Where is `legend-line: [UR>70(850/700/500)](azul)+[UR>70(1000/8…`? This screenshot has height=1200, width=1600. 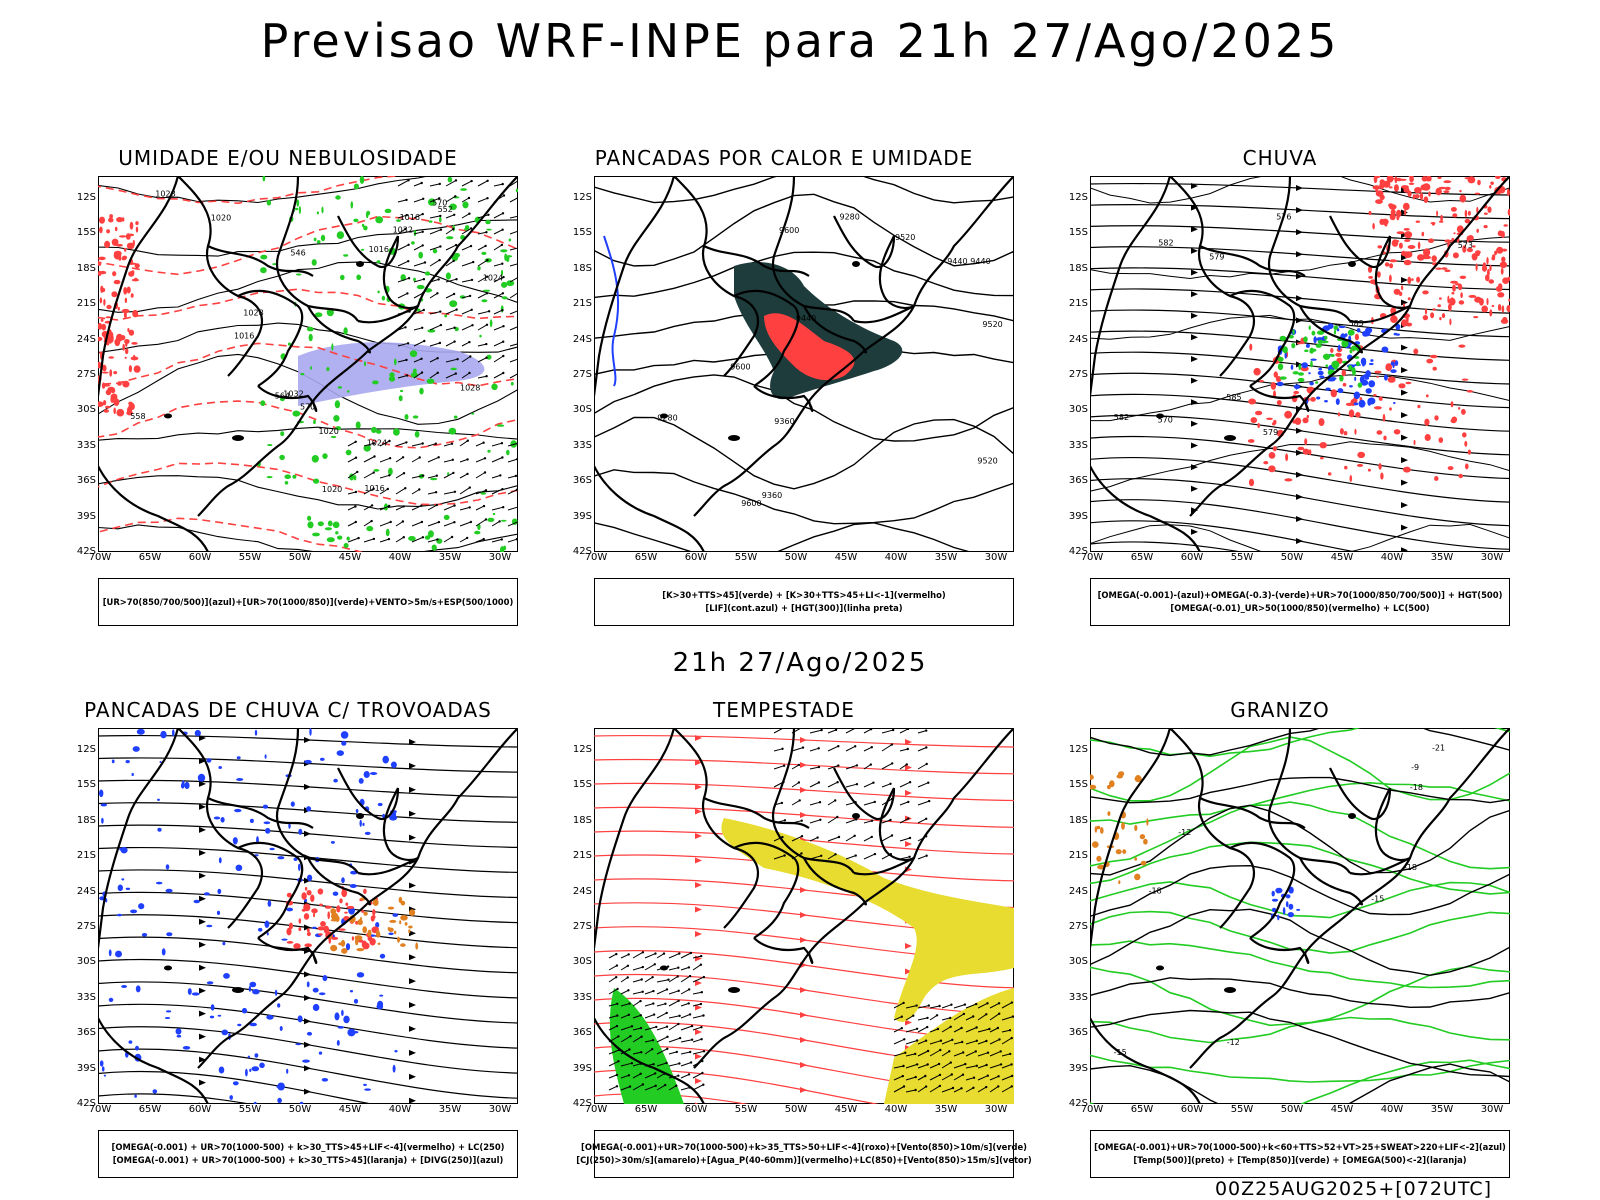
legend-line: [UR>70(850/700/500)](azul)+[UR>70(1000/8… is located at coordinates (308, 601).